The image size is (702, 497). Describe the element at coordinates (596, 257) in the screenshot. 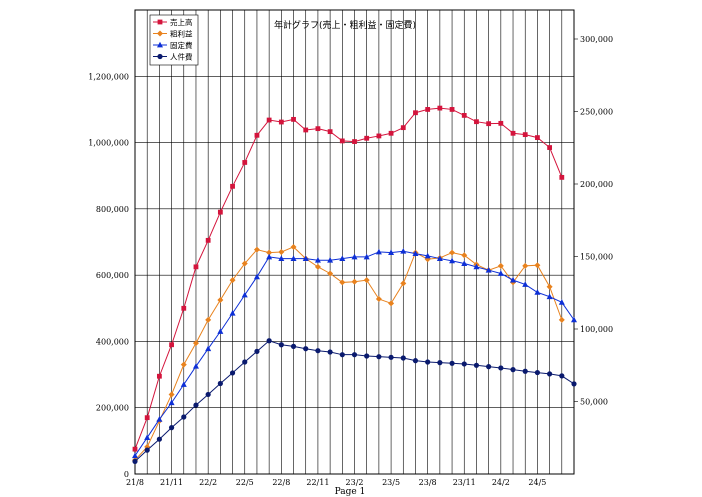

I see `y-right-tick-label: 150,000` at that location.